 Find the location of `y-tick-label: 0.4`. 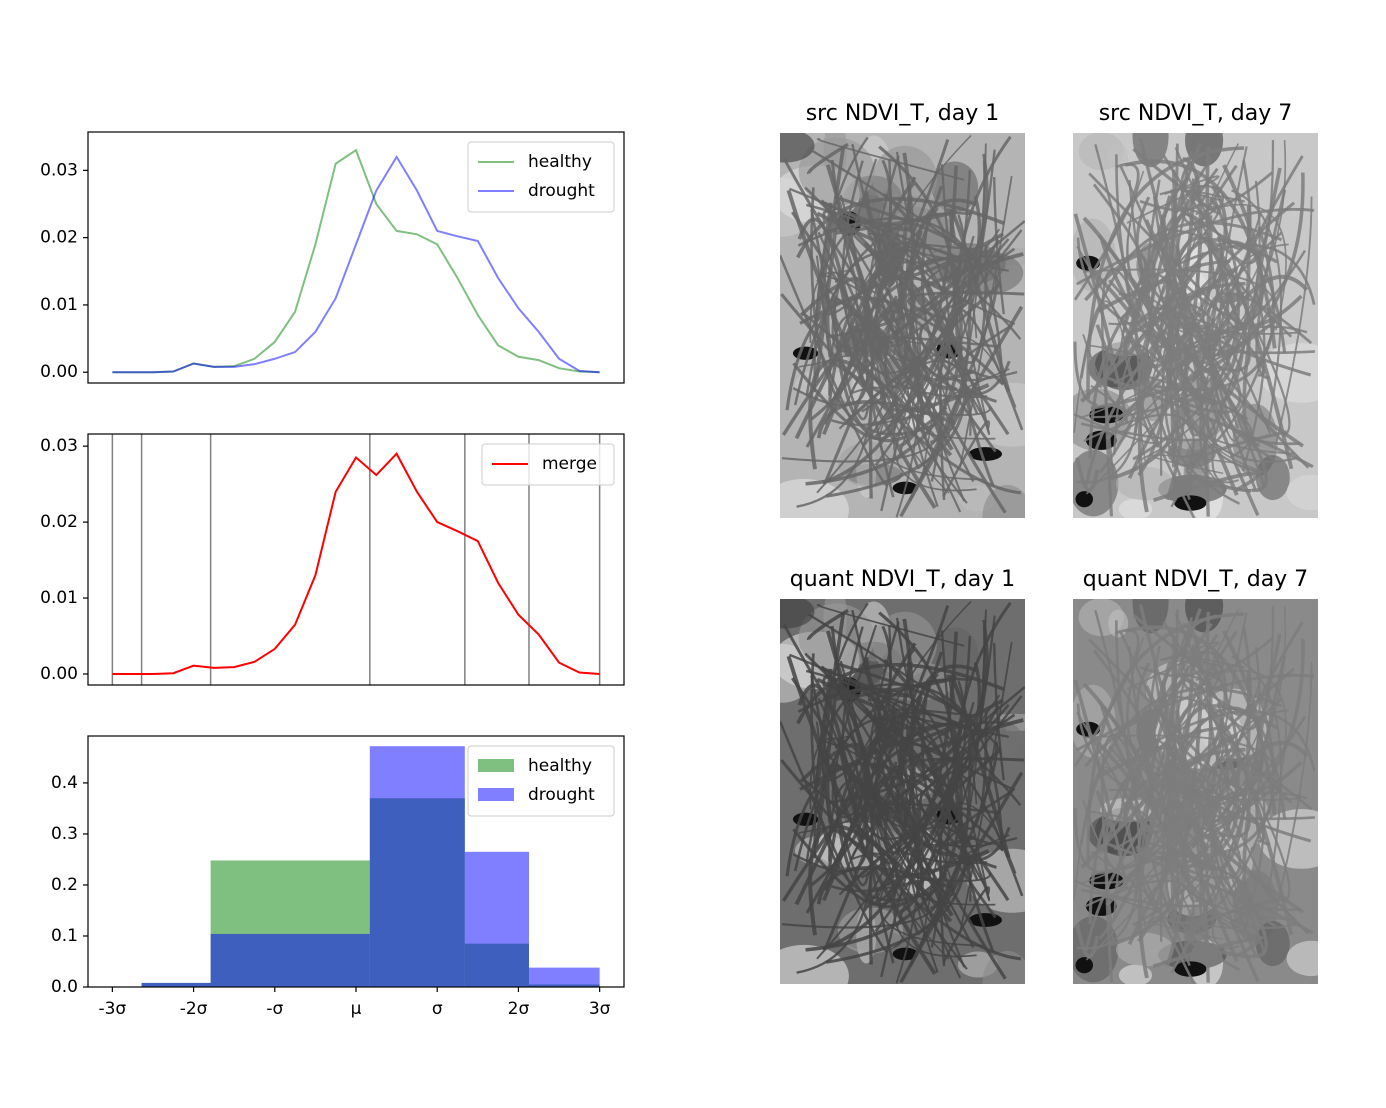

y-tick-label: 0.4 is located at coordinates (64, 783).